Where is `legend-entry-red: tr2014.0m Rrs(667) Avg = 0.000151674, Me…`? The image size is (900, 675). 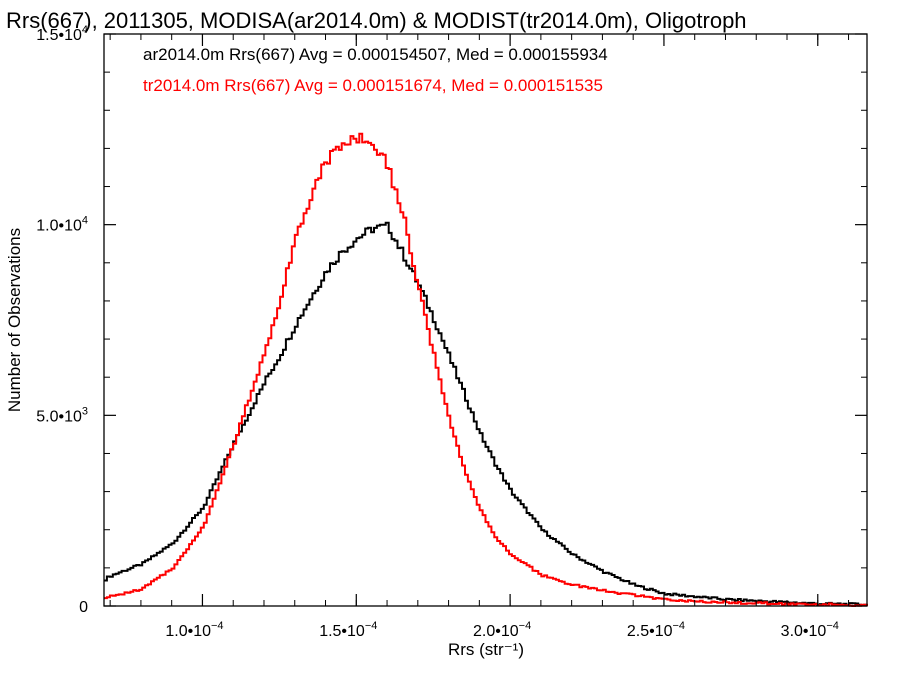 legend-entry-red: tr2014.0m Rrs(667) Avg = 0.000151674, Me… is located at coordinates (373, 85).